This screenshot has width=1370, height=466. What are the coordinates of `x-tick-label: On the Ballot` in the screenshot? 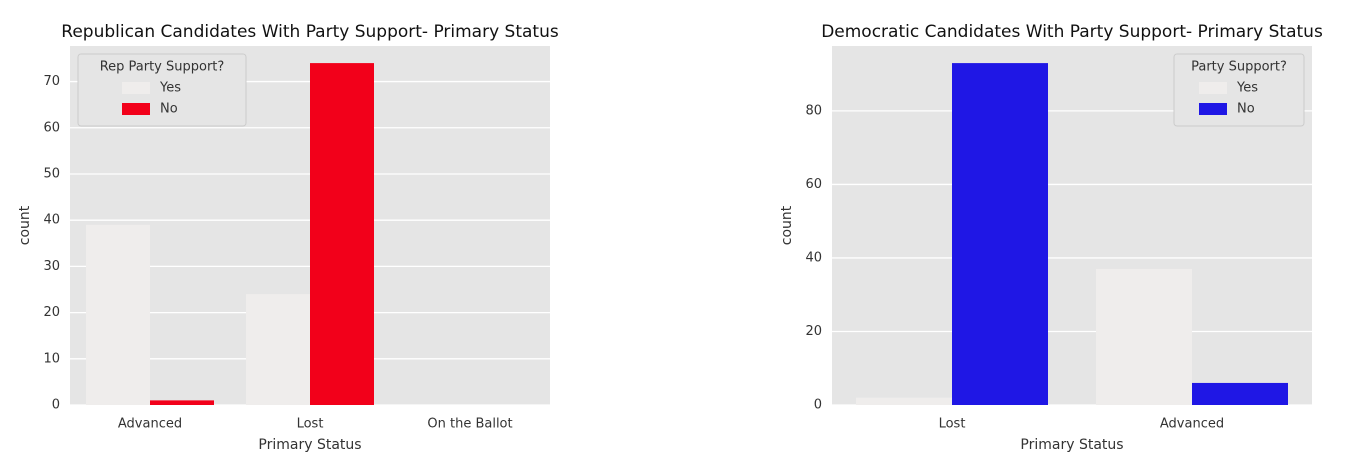 It's located at (469, 424).